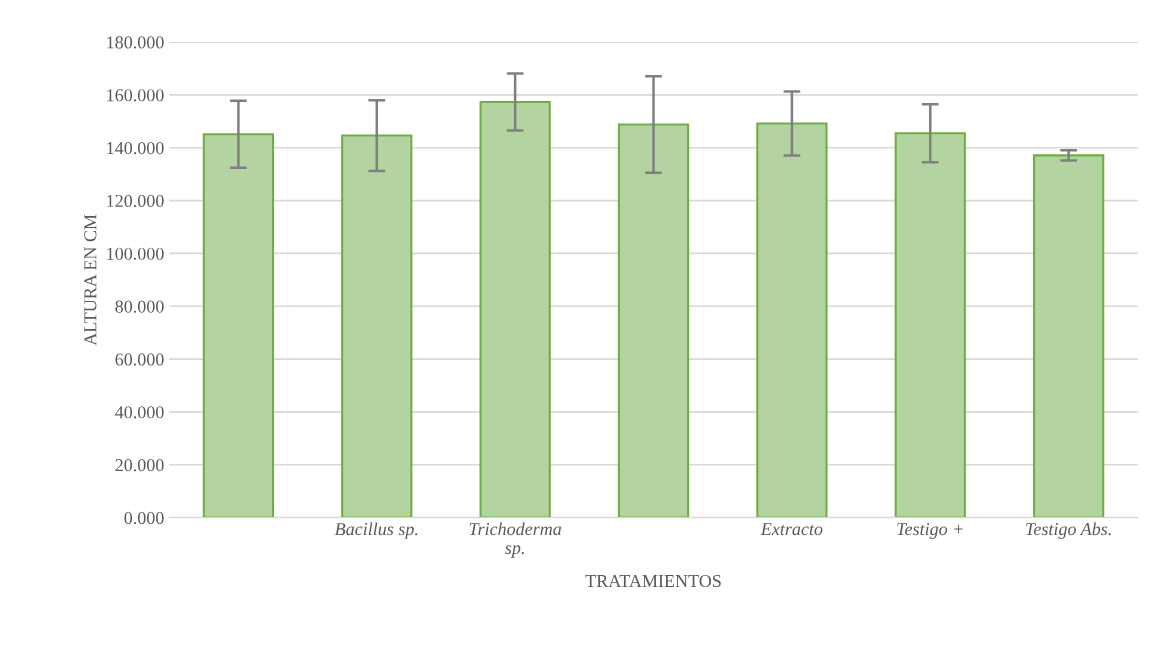 This screenshot has height=647, width=1167. I want to click on x-tick-label: Extracto, so click(791, 529).